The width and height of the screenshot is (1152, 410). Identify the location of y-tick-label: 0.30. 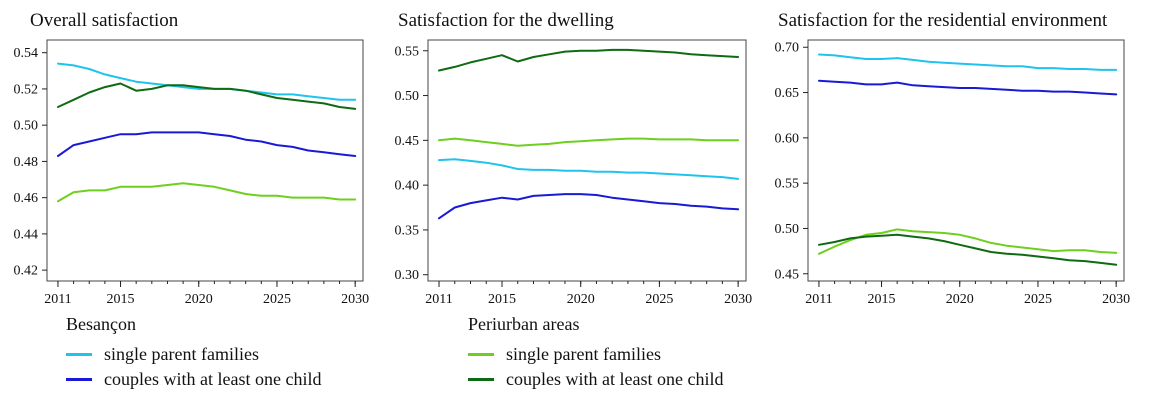
(407, 275).